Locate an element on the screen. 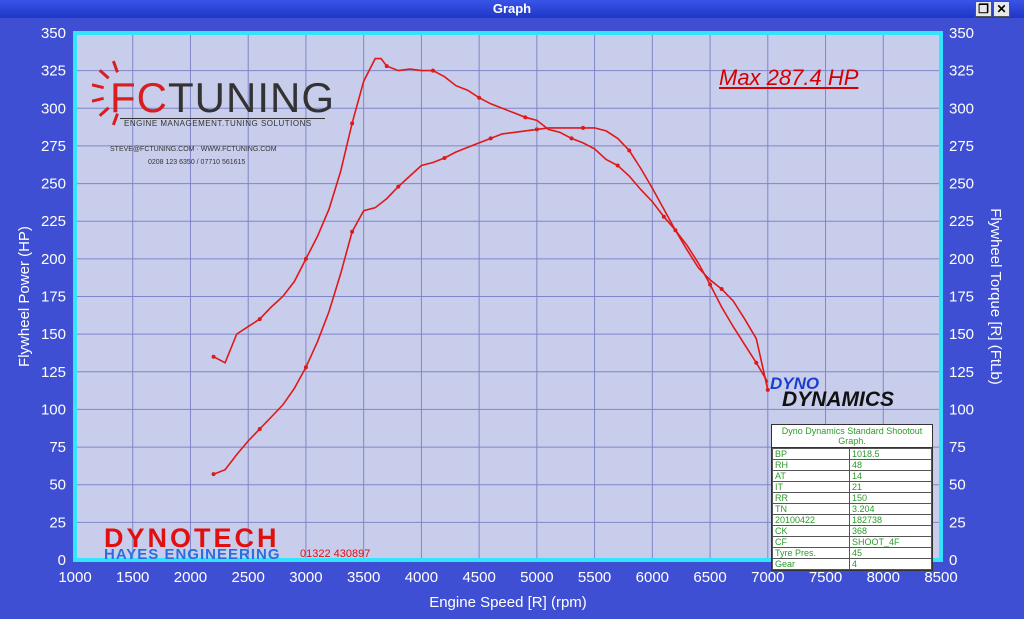 Image resolution: width=1024 pixels, height=619 pixels. info-value: 1018.5 is located at coordinates (890, 454).